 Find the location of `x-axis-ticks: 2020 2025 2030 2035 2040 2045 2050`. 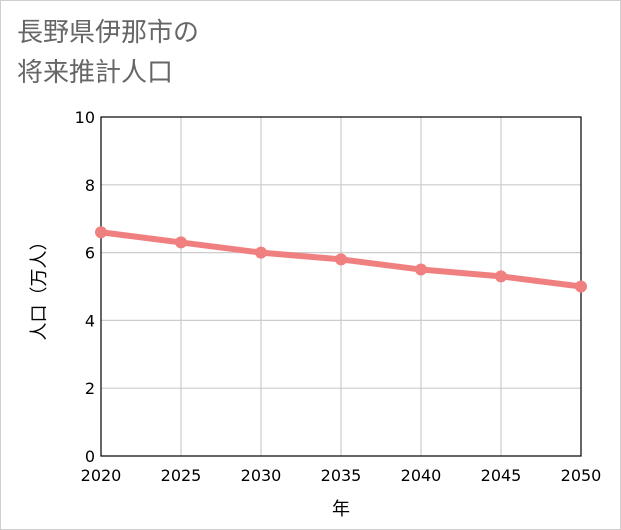

x-axis-ticks: 2020 2025 2030 2035 2040 2045 2050 is located at coordinates (341, 475).